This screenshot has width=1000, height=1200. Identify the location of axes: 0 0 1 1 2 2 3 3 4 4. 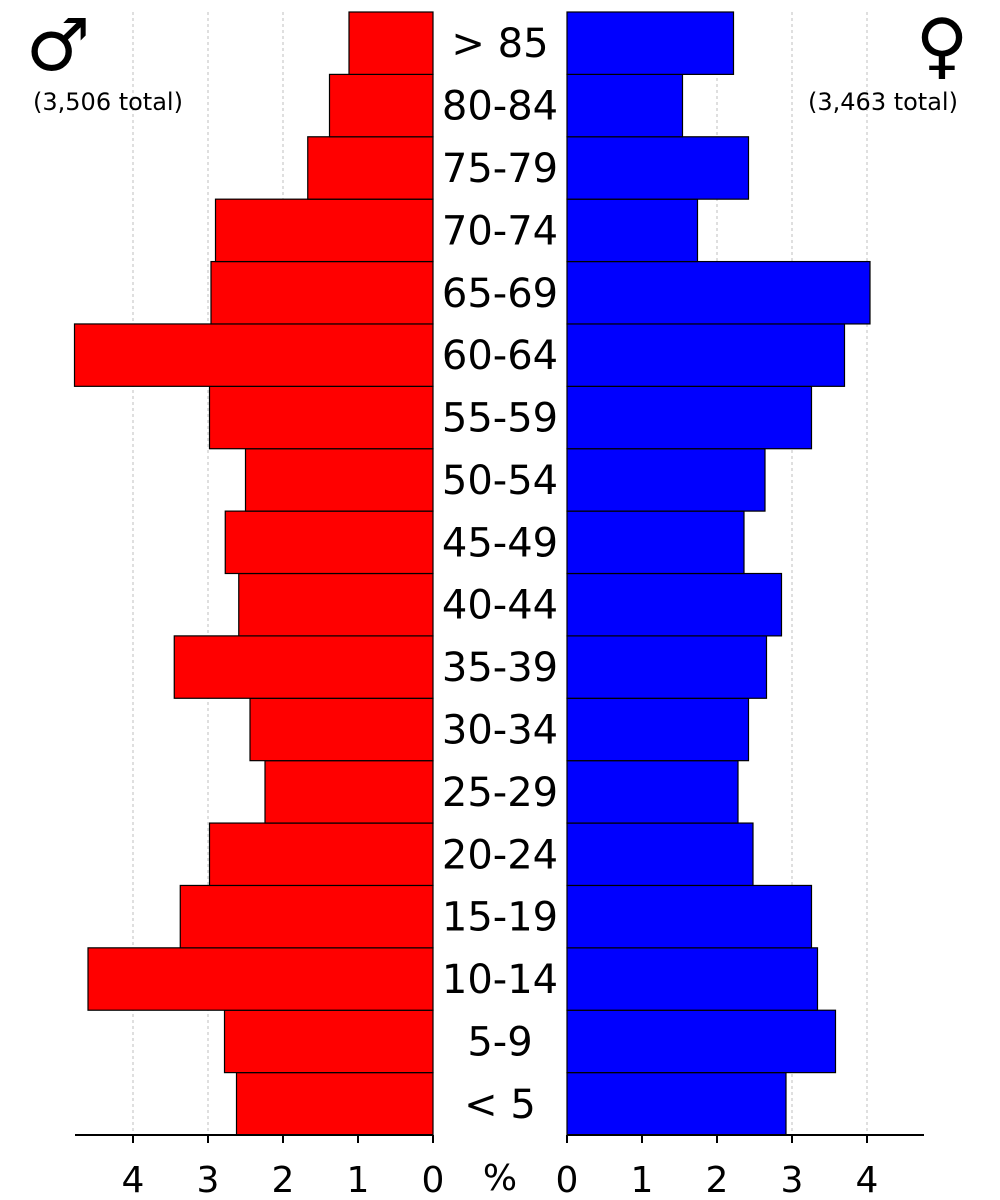
(499, 1167).